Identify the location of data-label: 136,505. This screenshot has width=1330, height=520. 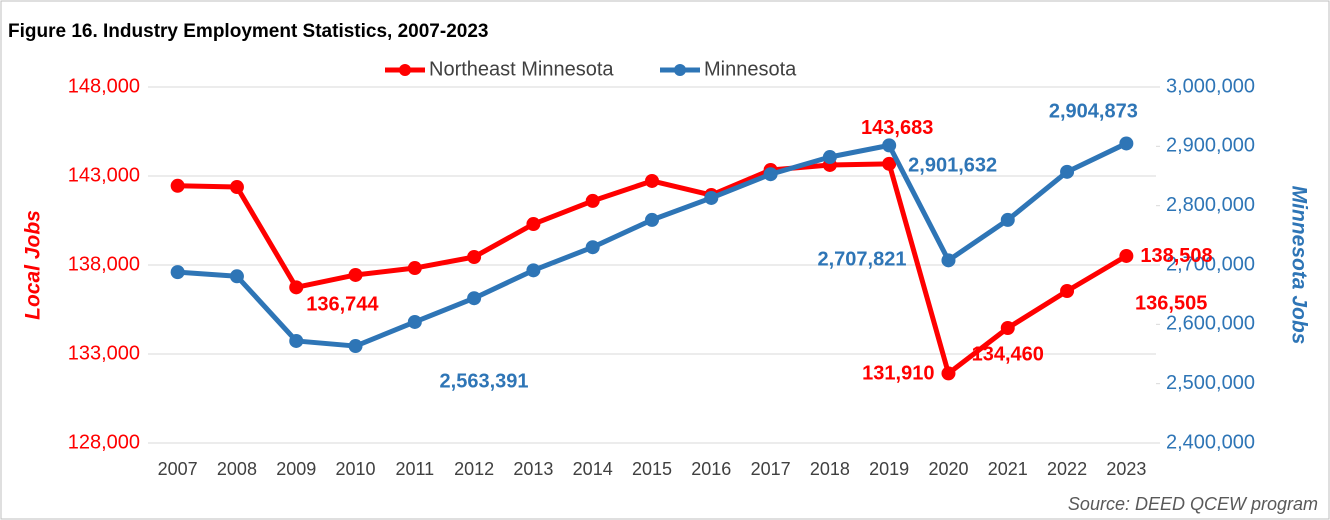
(1171, 303).